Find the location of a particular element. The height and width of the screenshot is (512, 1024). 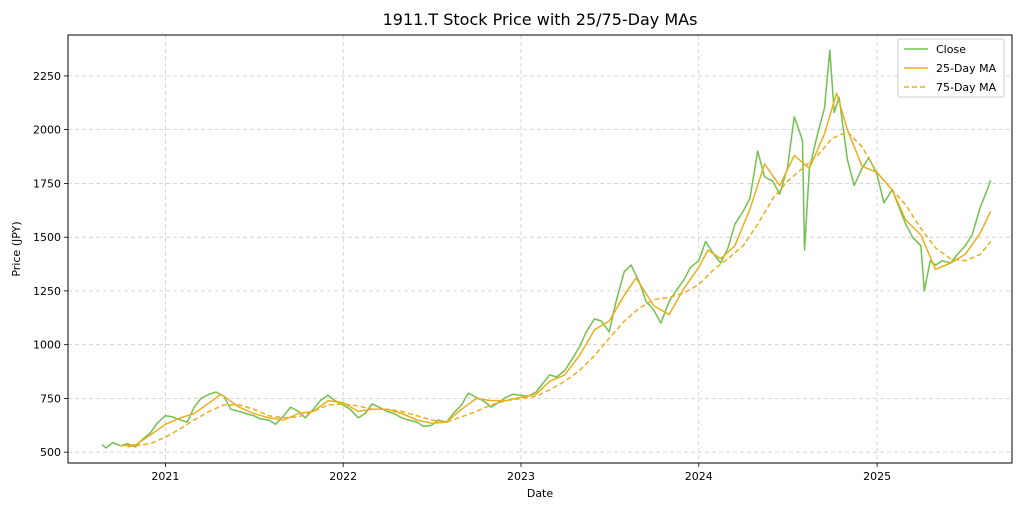

y-tick-label: 2250 is located at coordinates (47, 76).